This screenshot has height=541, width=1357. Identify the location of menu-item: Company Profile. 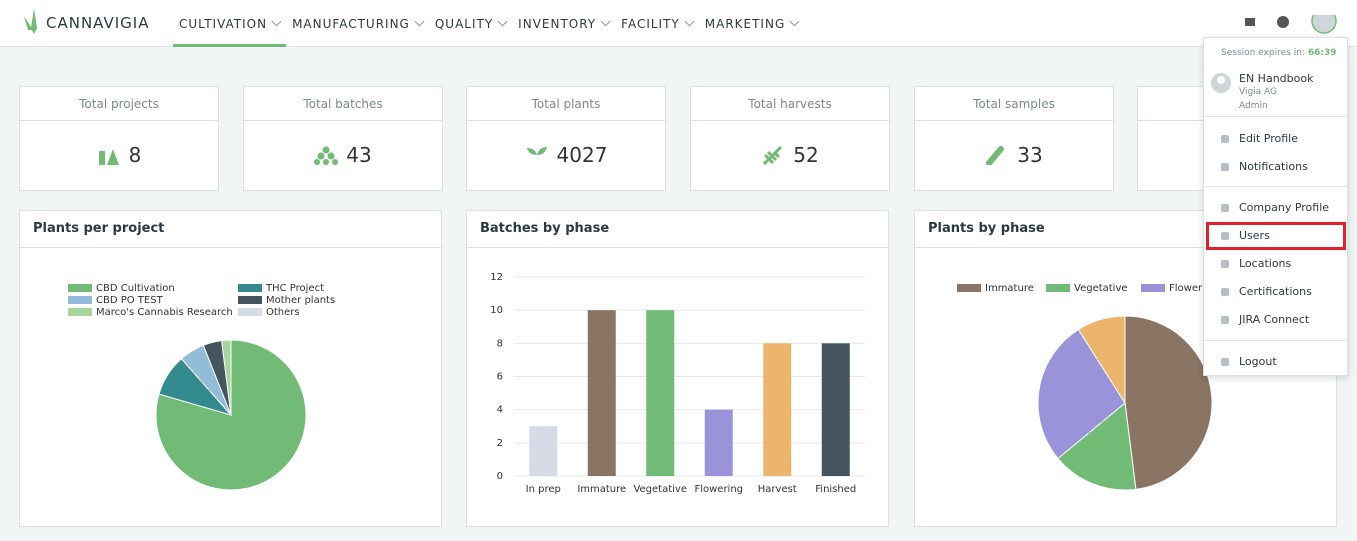
(1275, 208).